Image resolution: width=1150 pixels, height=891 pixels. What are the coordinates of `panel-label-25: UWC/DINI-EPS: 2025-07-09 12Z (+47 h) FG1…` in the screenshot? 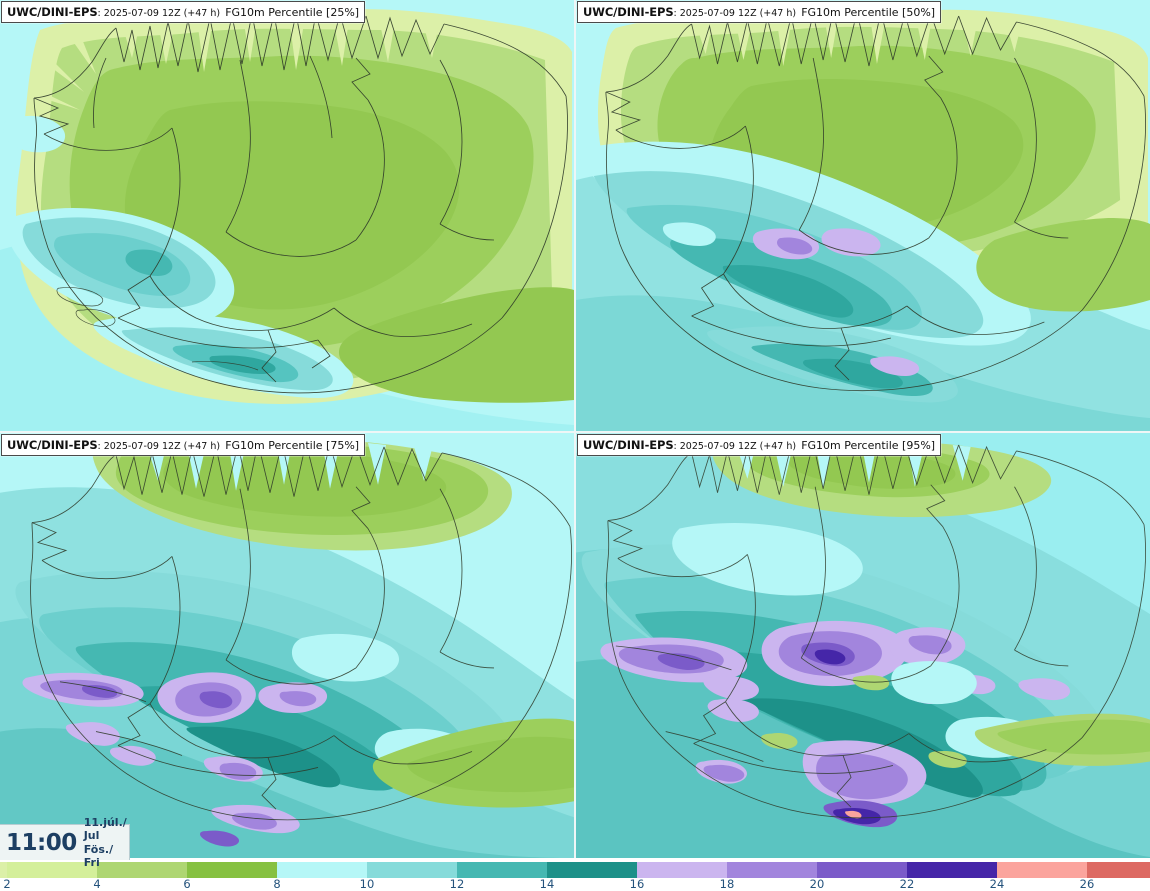 It's located at (183, 12).